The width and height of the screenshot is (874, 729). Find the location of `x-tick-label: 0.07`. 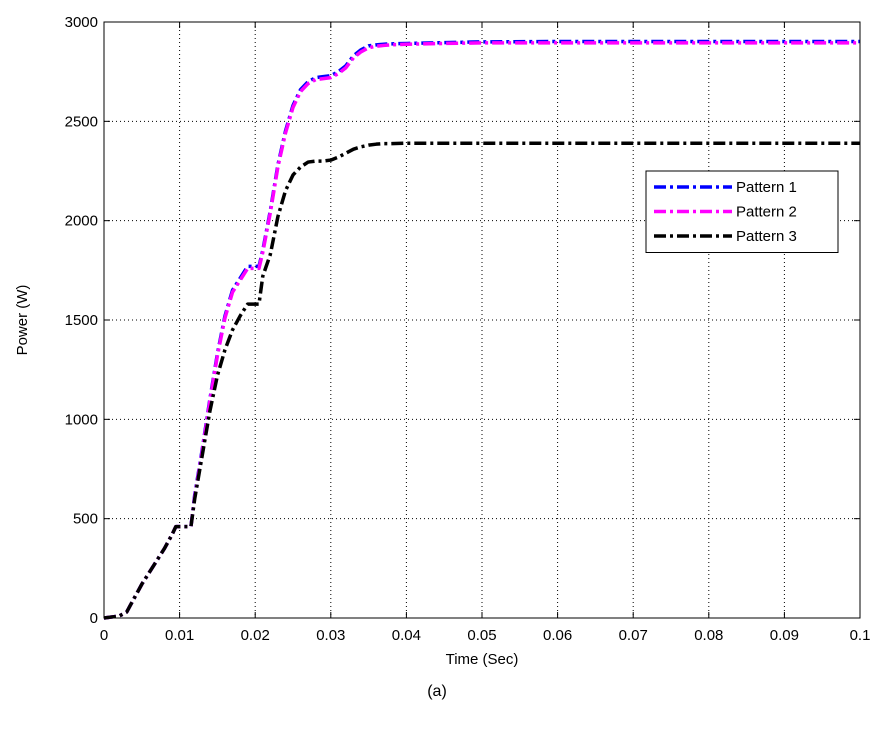

x-tick-label: 0.07 is located at coordinates (633, 635).